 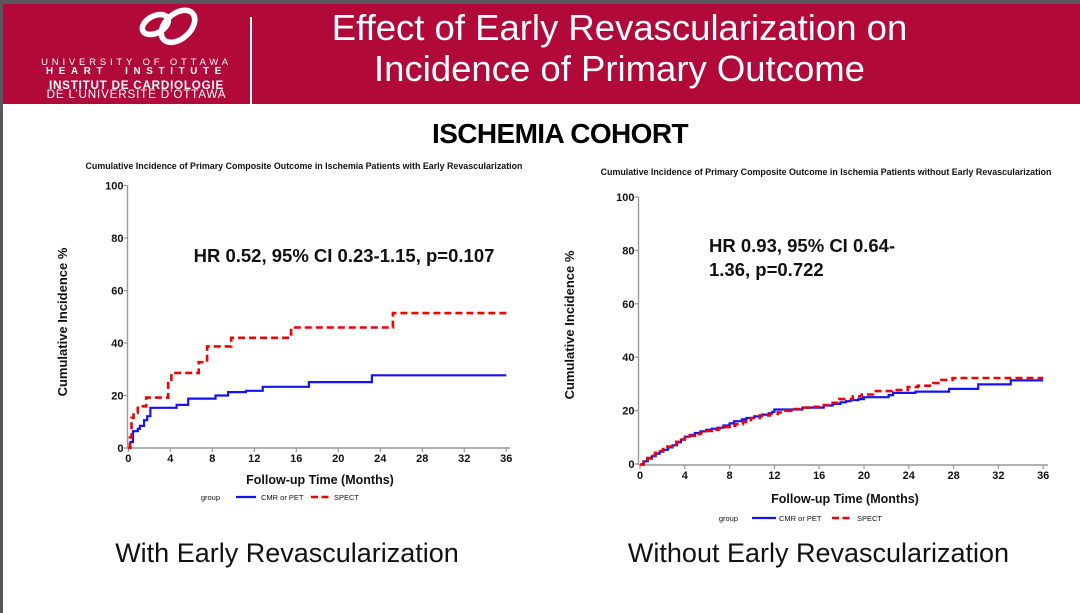 What do you see at coordinates (344, 255) in the screenshot?
I see `svg-text:HR 0.52, 95% CI 0.23-1.15, p=0: HR 0.52, 95% CI 0.23-1.15, p=0.107` at bounding box center [344, 255].